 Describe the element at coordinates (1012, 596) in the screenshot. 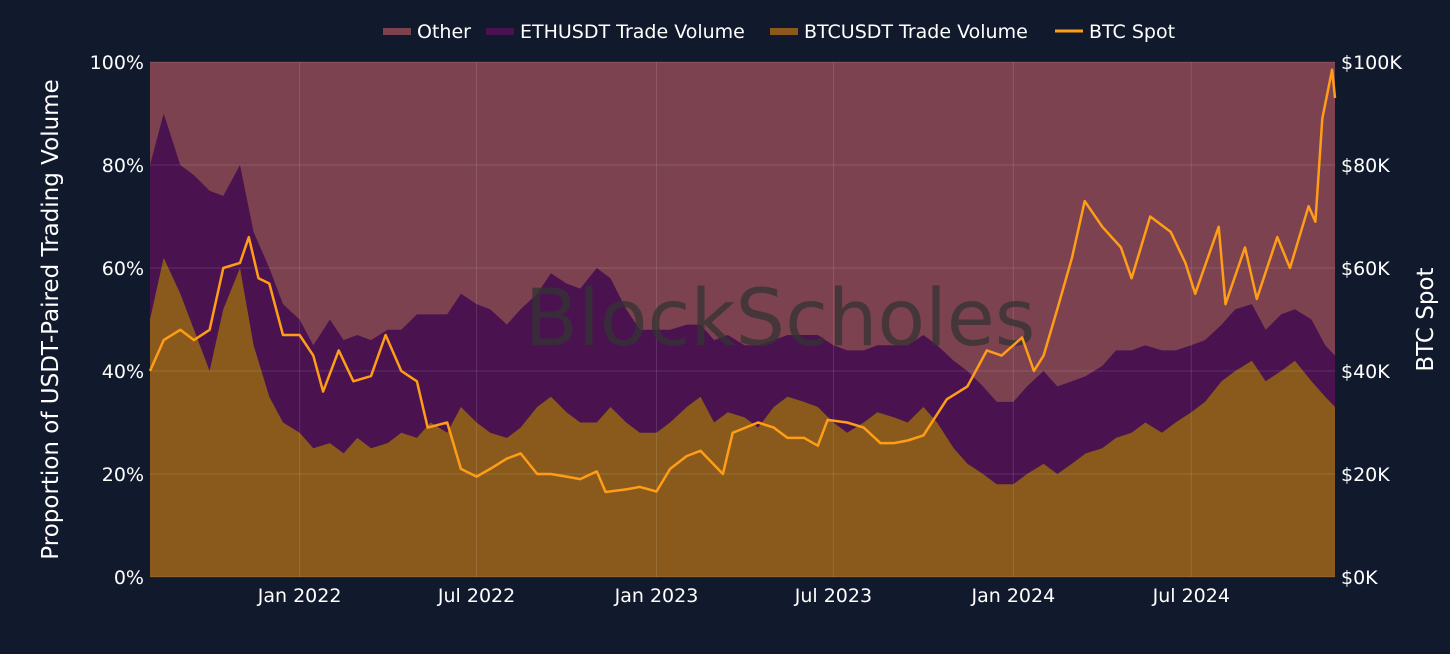

I see `x-tick-label: Jan 2024` at that location.